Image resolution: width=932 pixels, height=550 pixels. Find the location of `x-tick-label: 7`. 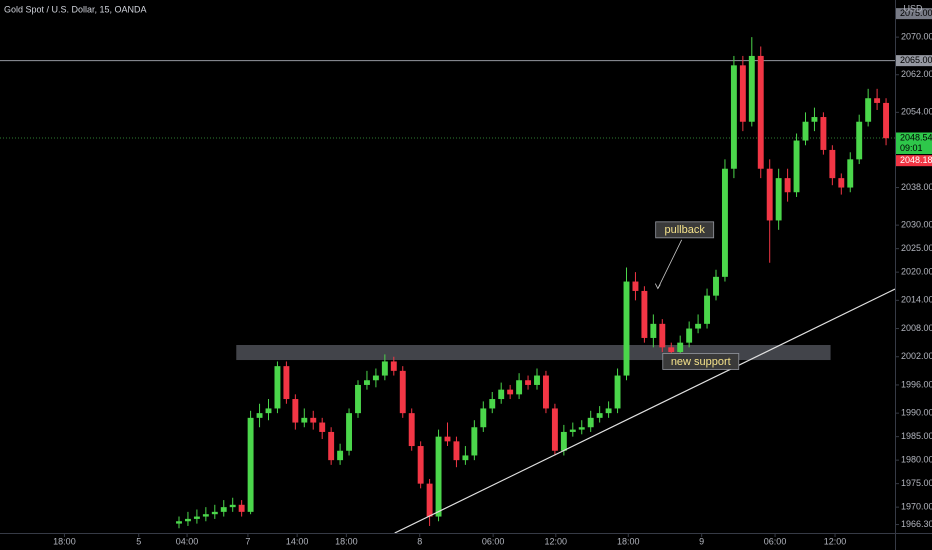

x-tick-label: 7 is located at coordinates (247, 541).